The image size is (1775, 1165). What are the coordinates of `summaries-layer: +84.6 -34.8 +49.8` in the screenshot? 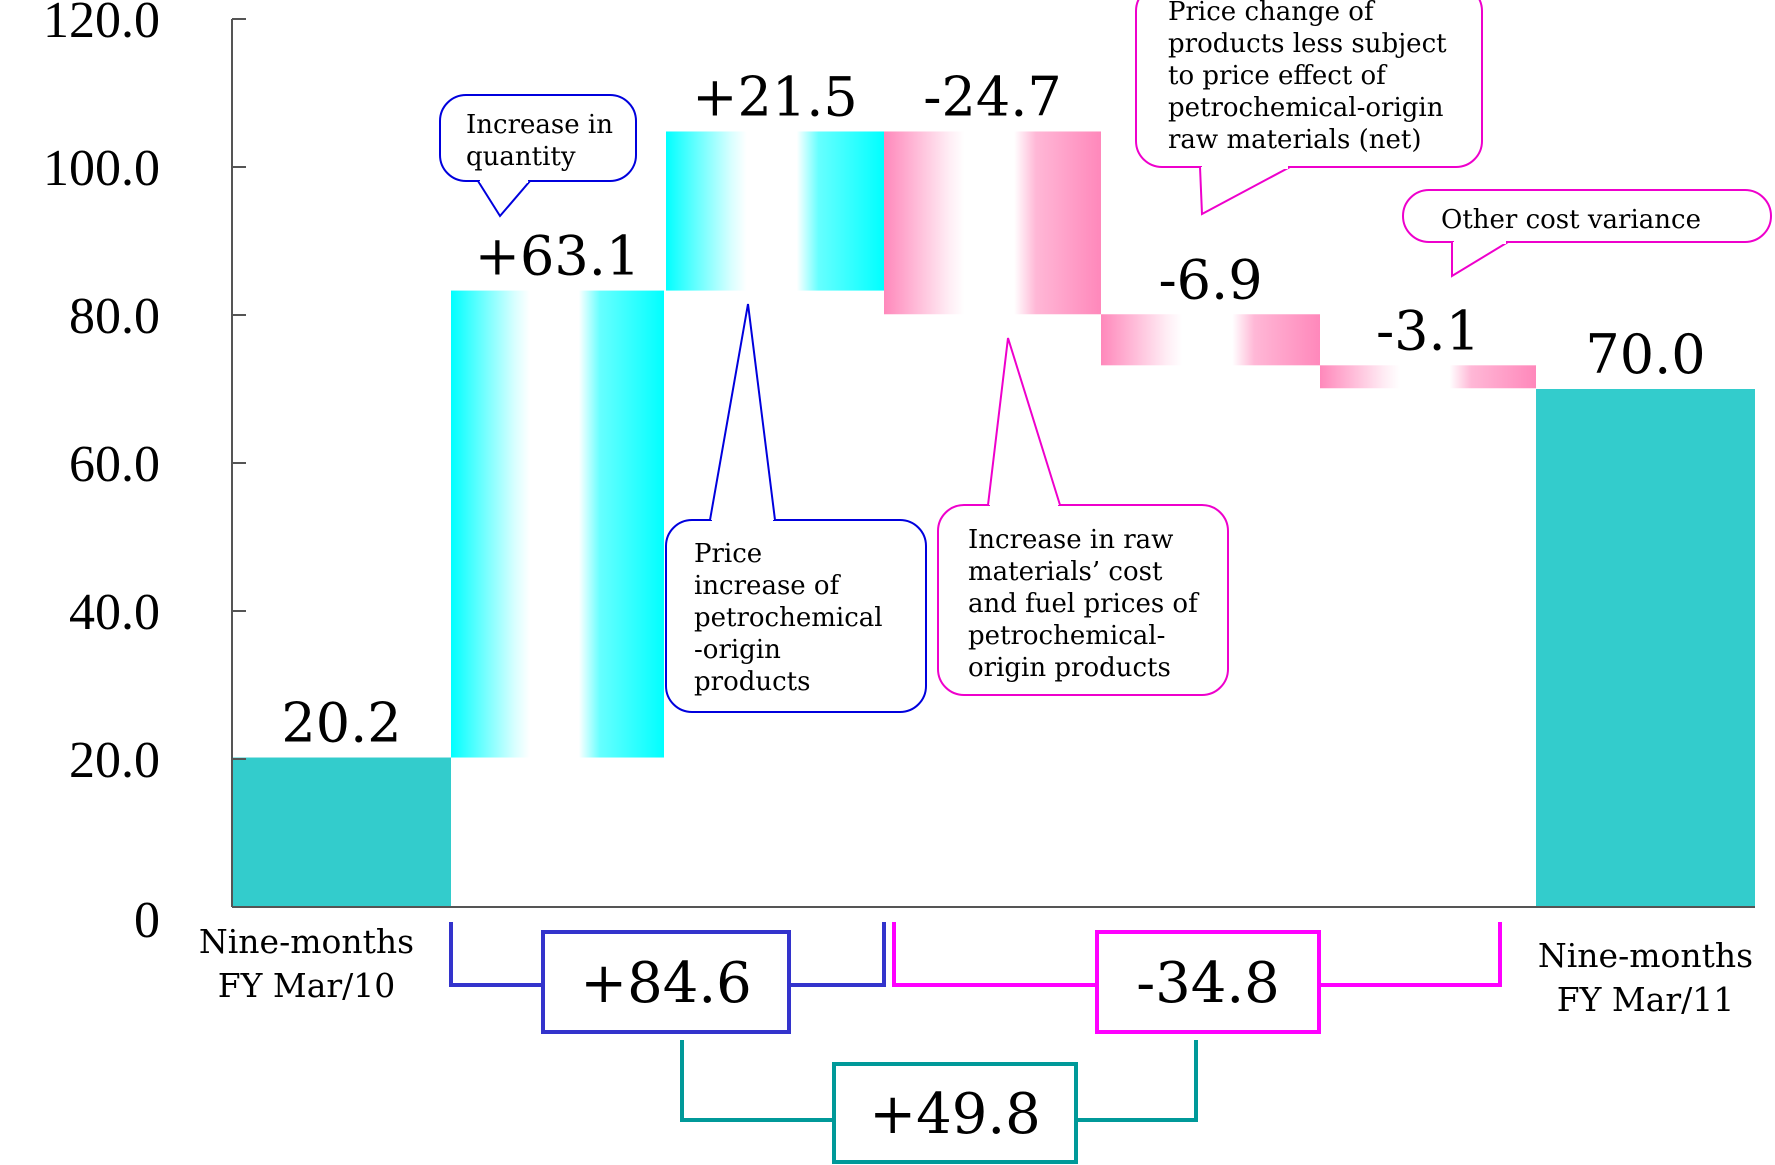 It's located at (975, 1043).